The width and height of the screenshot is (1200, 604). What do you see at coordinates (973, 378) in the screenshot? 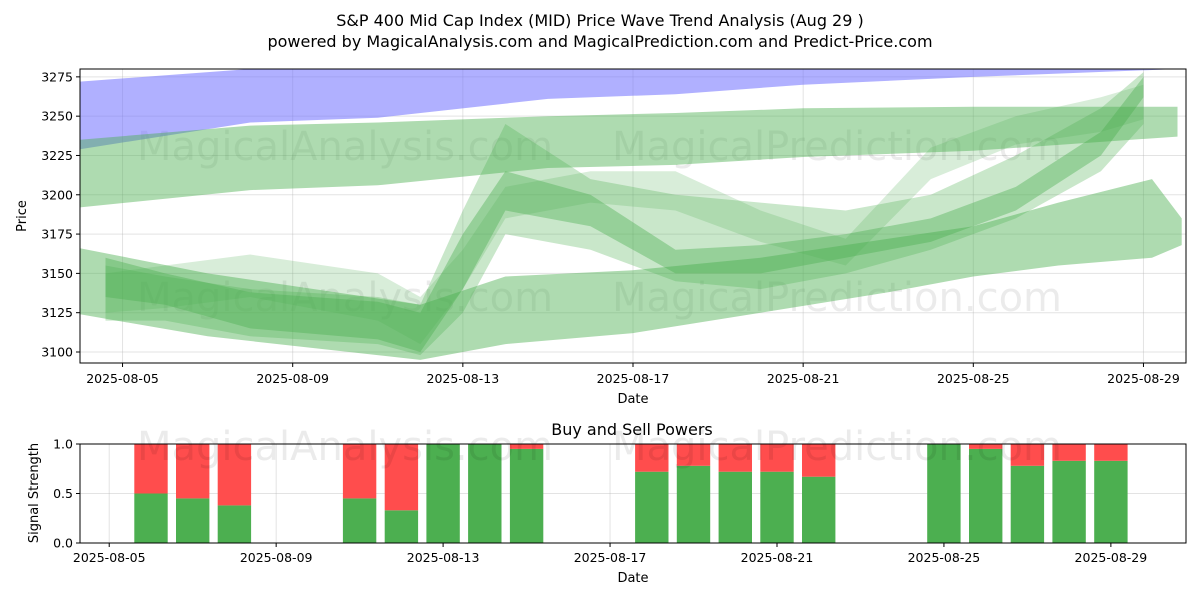
I see `price-x-tick-label-5: 2025-08-25` at bounding box center [973, 378].